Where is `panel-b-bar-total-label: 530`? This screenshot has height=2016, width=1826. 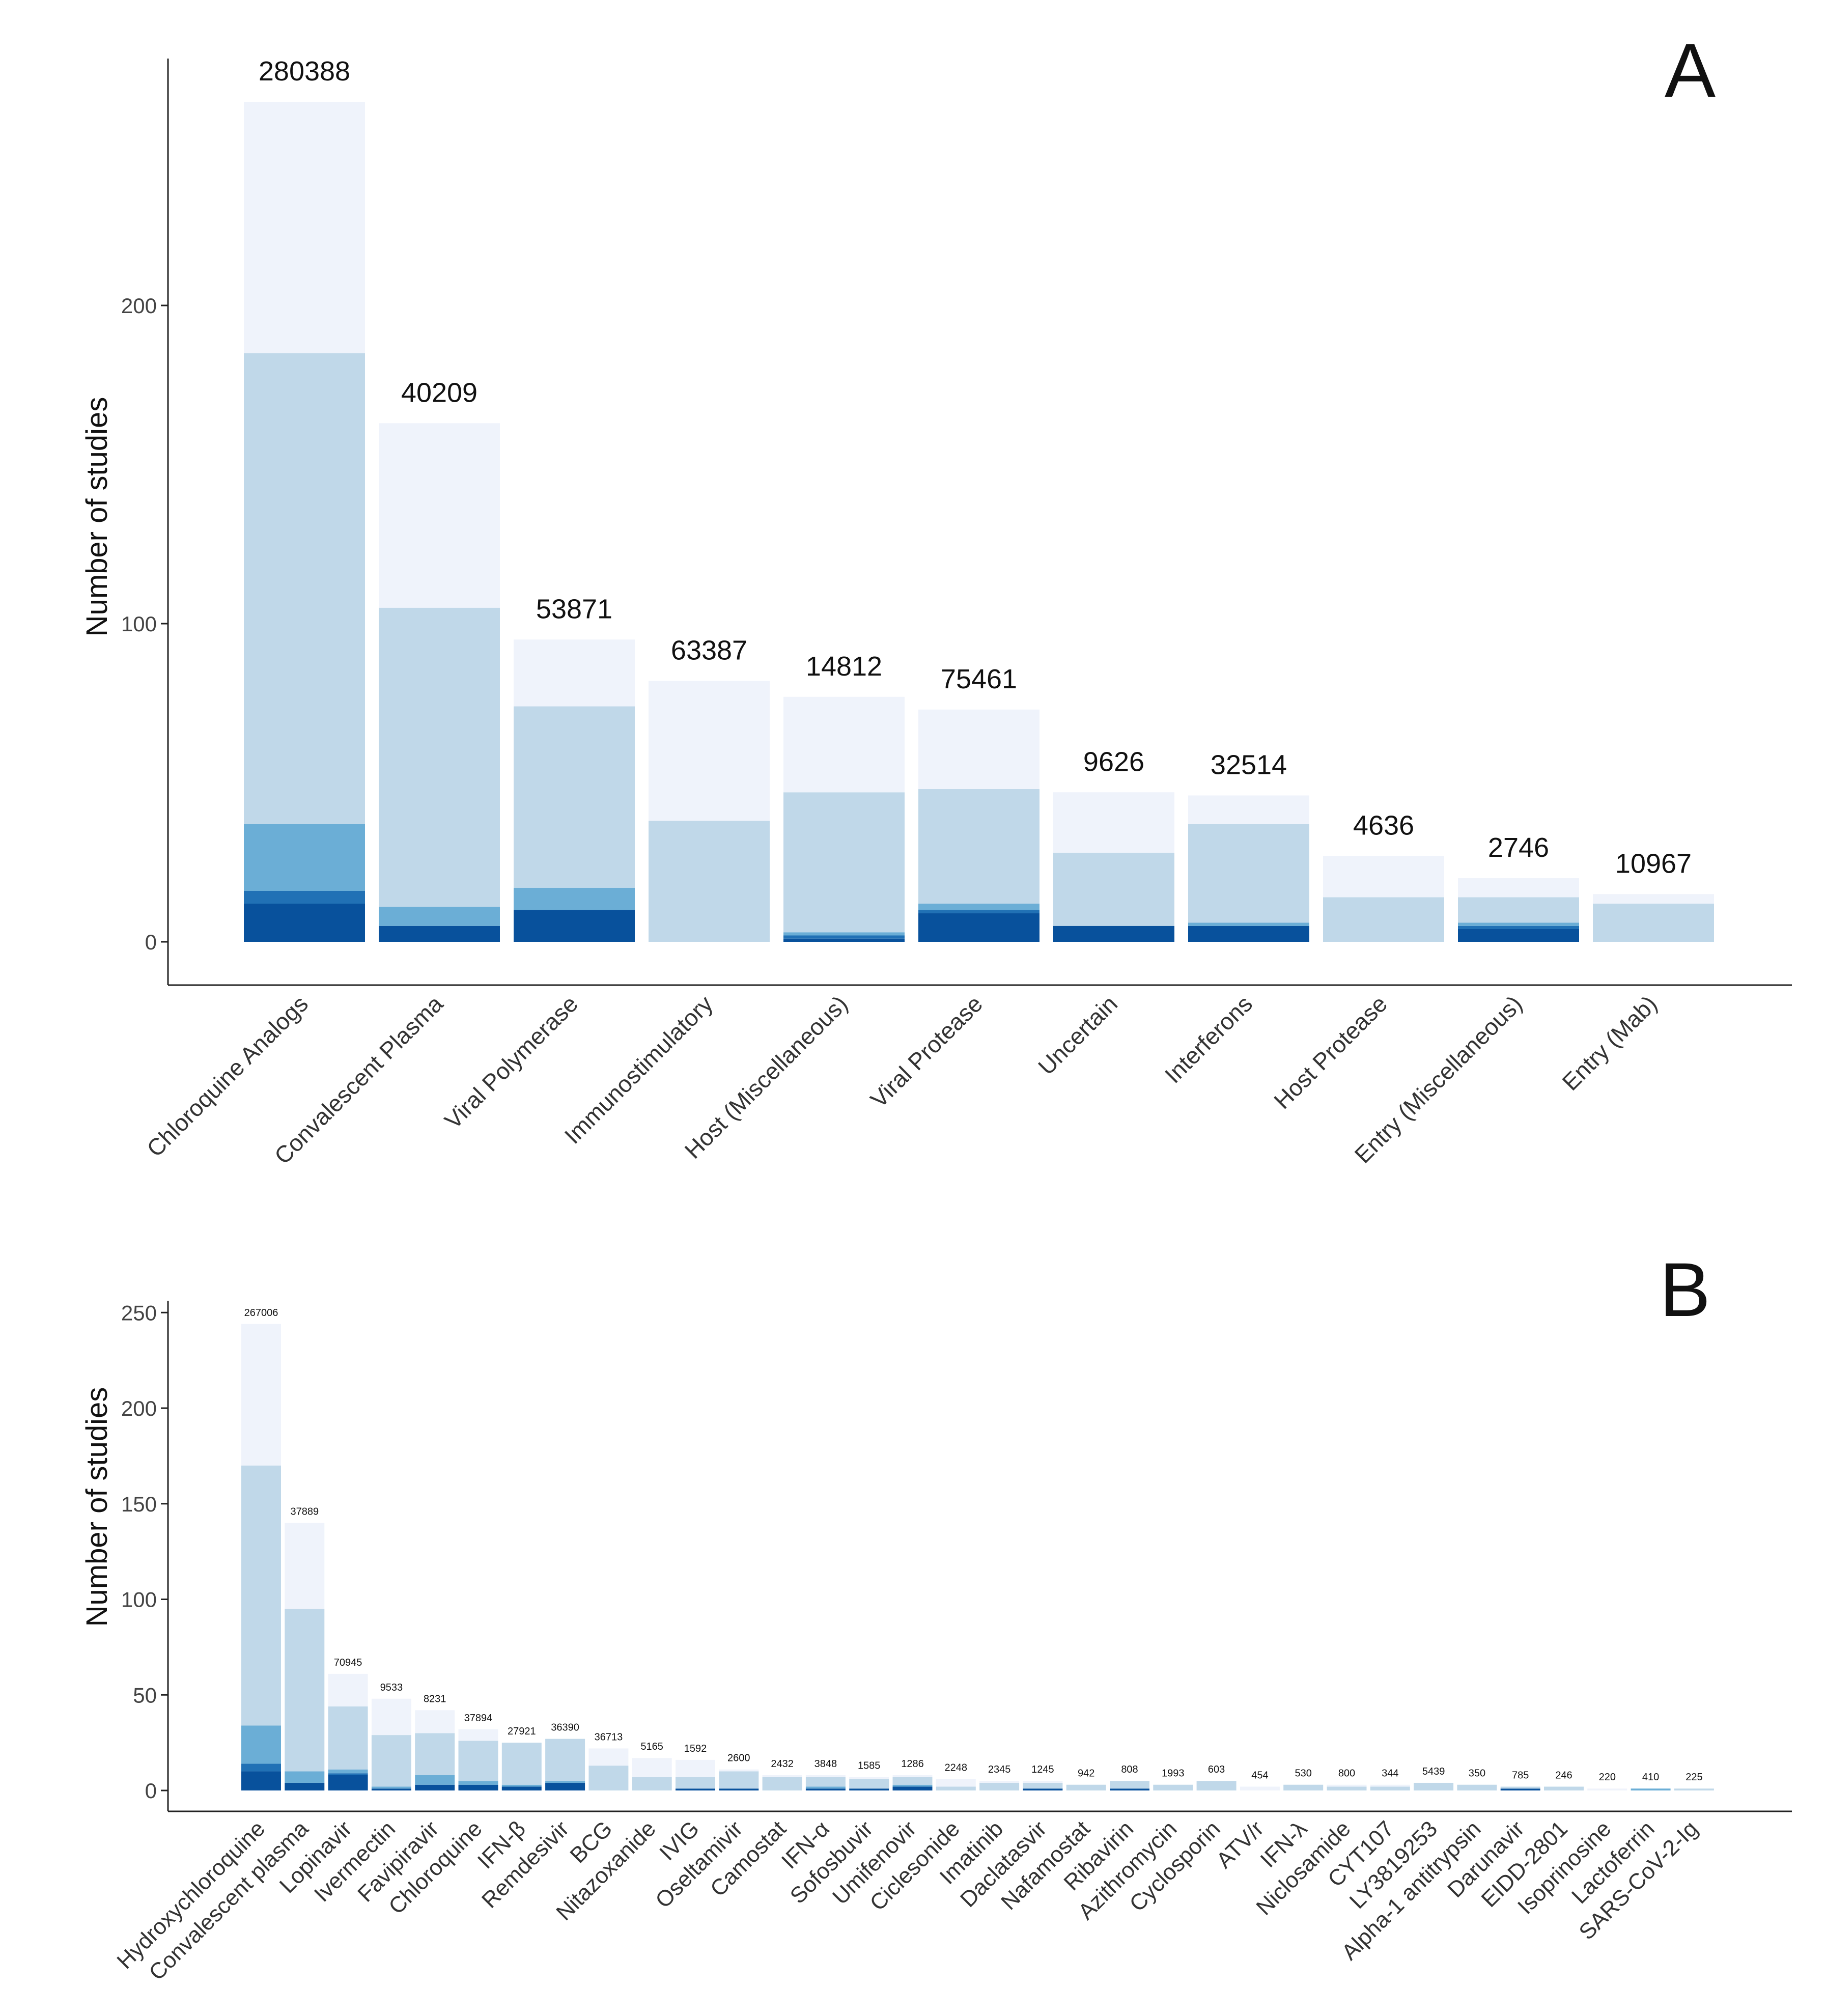 panel-b-bar-total-label: 530 is located at coordinates (1303, 1773).